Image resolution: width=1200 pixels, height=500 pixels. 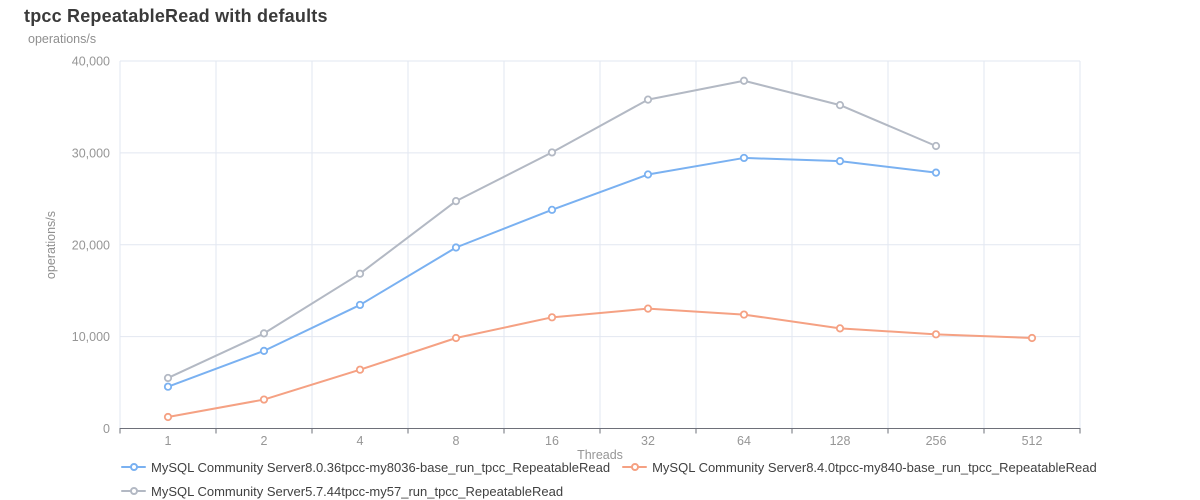 I want to click on y-tick-label: 20,000, so click(x=91, y=245).